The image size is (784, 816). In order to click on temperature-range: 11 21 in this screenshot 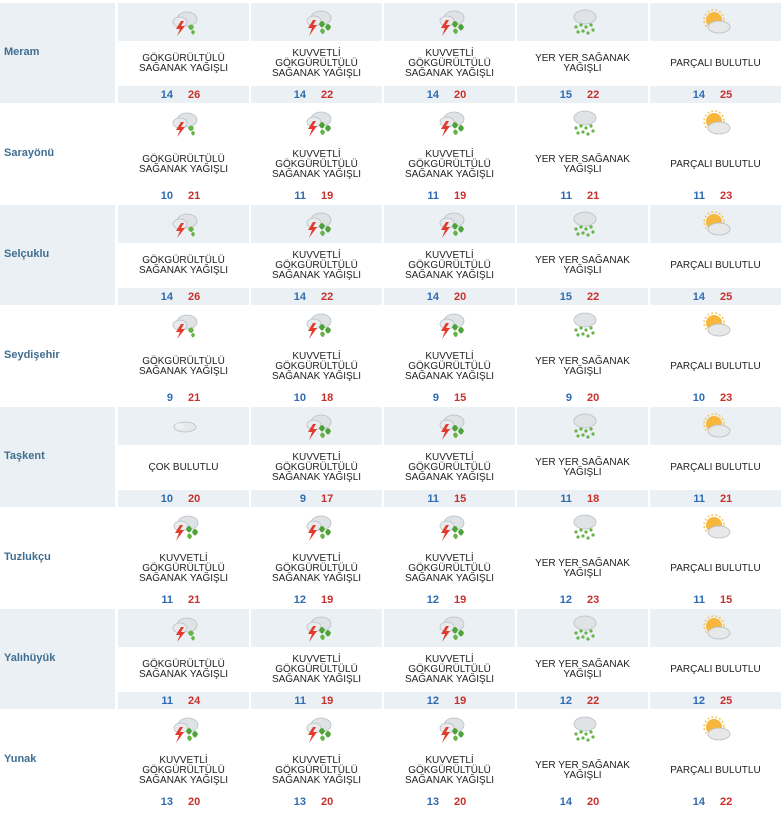, I will do `click(715, 498)`.